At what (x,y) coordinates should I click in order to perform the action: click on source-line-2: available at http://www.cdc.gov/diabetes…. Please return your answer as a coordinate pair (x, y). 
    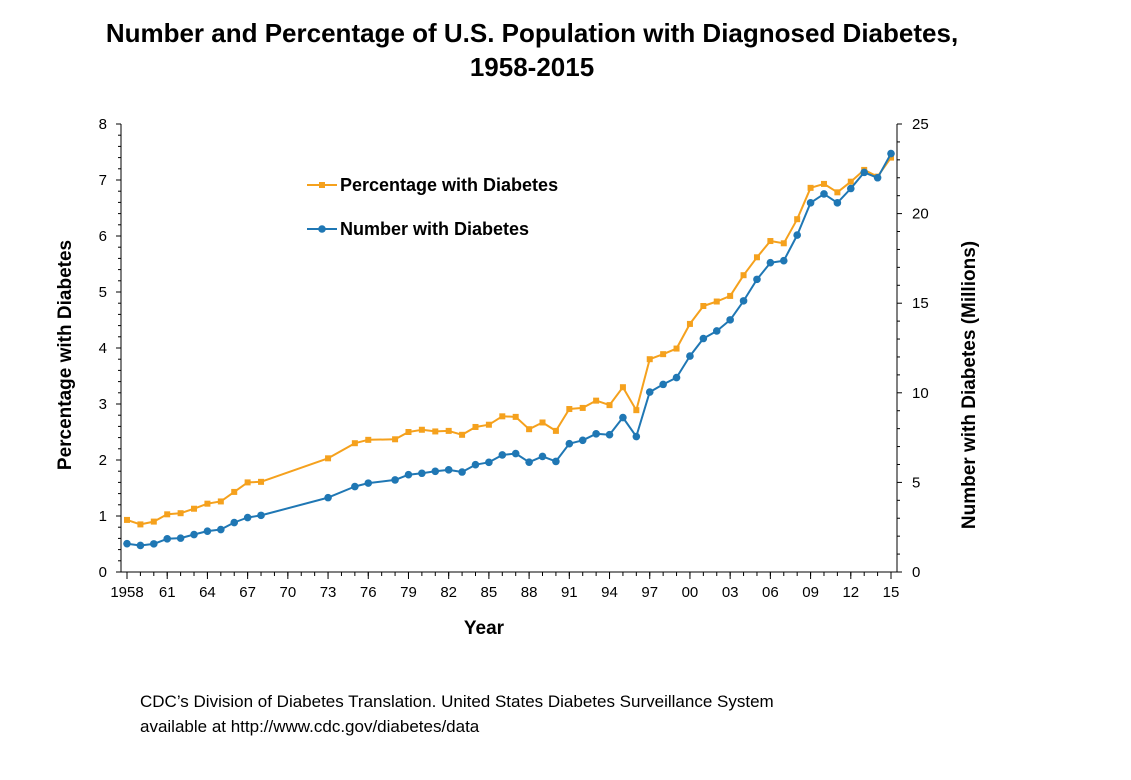
    Looking at the image, I should click on (310, 726).